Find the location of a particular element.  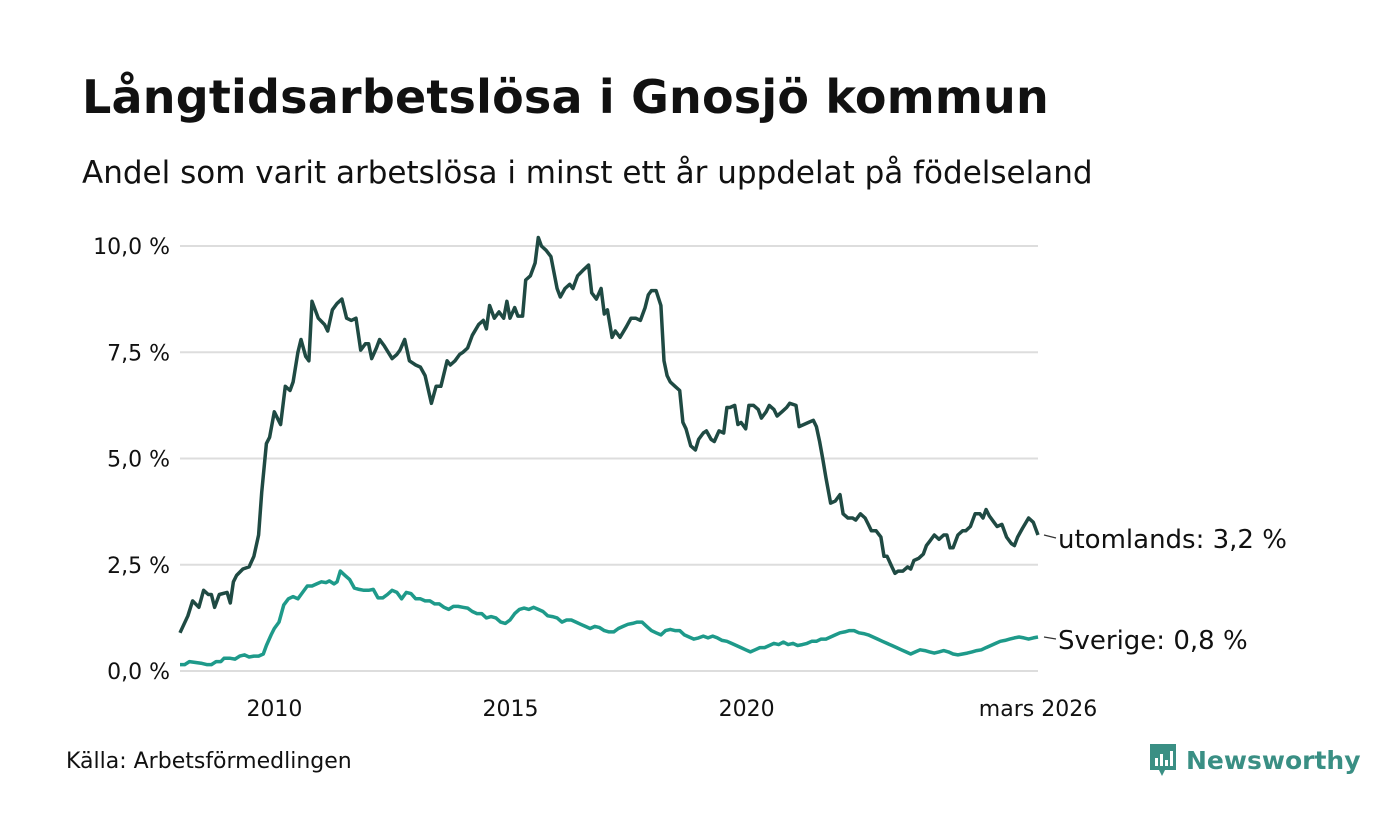

y-tick-label: 0,0 % is located at coordinates (138, 672).